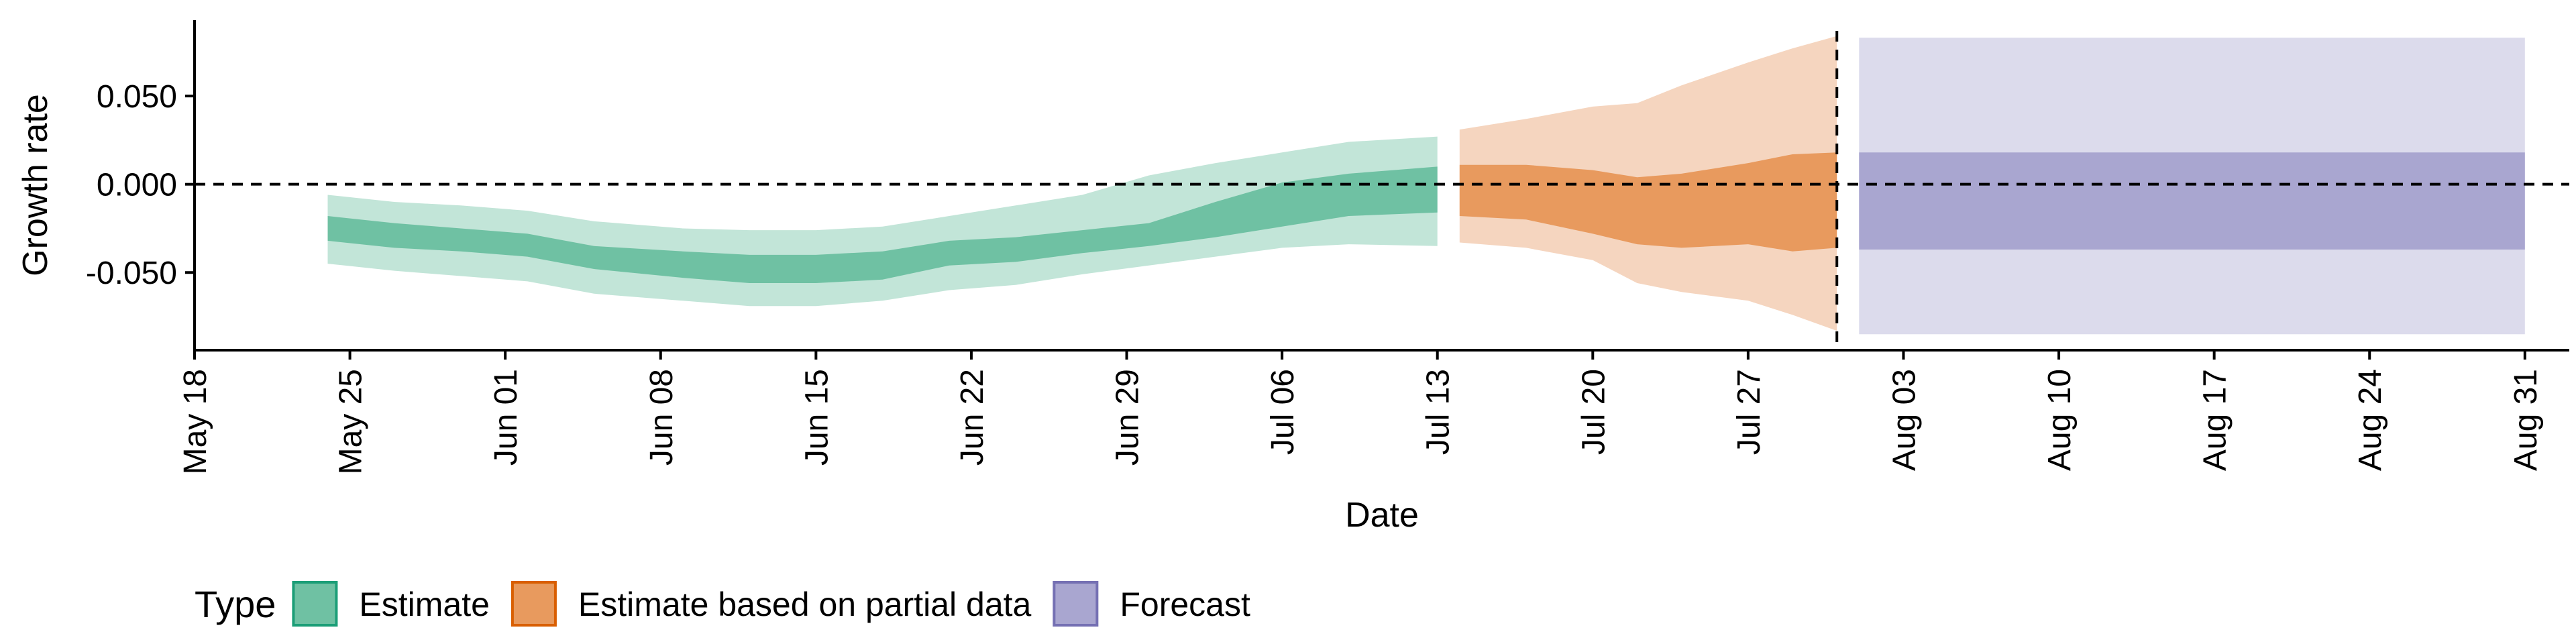 The width and height of the screenshot is (2576, 644). I want to click on y-tick-label: 0.050, so click(137, 97).